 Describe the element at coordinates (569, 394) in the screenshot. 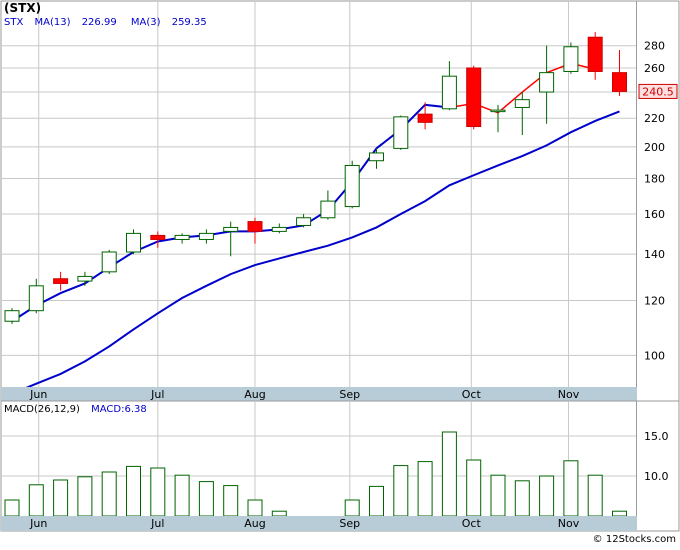

I see `price-x-label: Nov` at that location.